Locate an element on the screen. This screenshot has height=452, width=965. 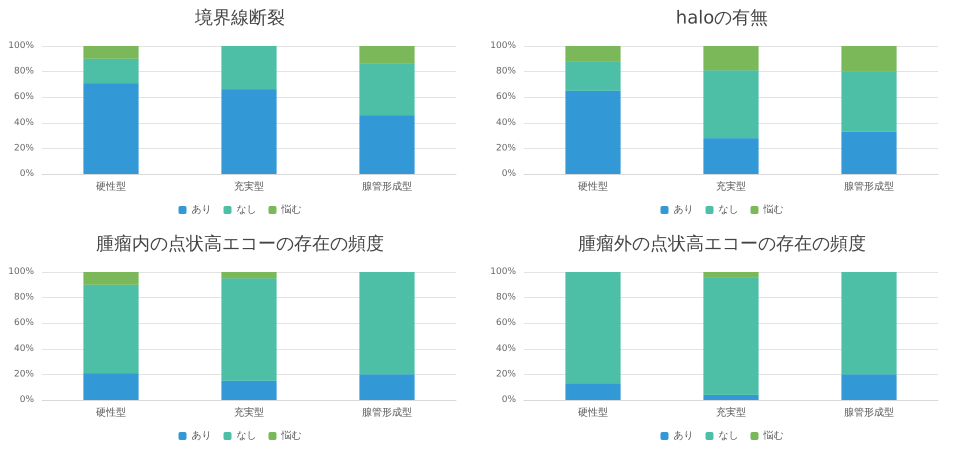
chart-title: haloの有無 is located at coordinates (722, 18).